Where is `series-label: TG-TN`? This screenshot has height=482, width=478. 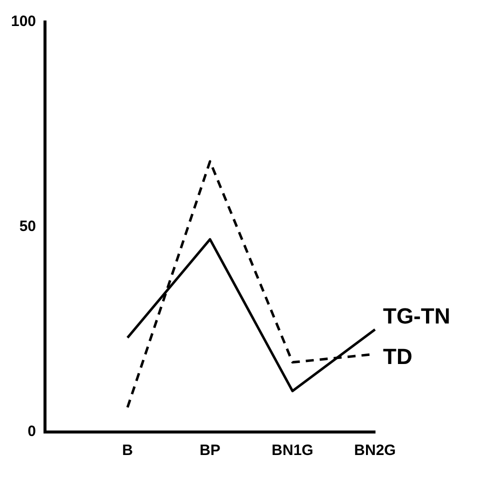
series-label: TG-TN is located at coordinates (416, 316).